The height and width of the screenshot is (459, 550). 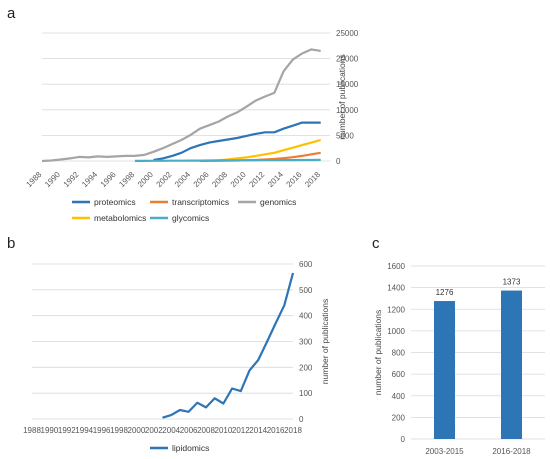 I want to click on chart-a-x-tick-label: 2000, so click(x=145, y=179).